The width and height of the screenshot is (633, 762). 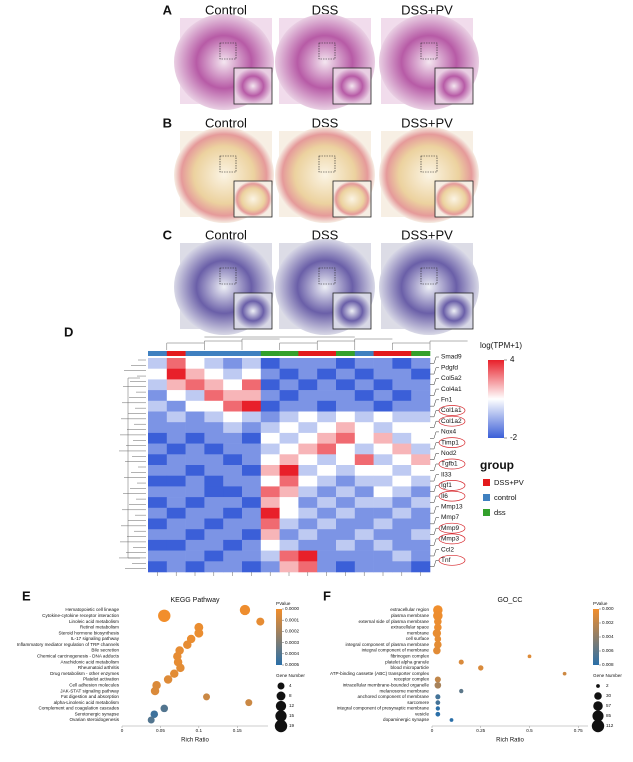 What do you see at coordinates (427, 234) in the screenshot?
I see `column-title: DSS+PV` at bounding box center [427, 234].